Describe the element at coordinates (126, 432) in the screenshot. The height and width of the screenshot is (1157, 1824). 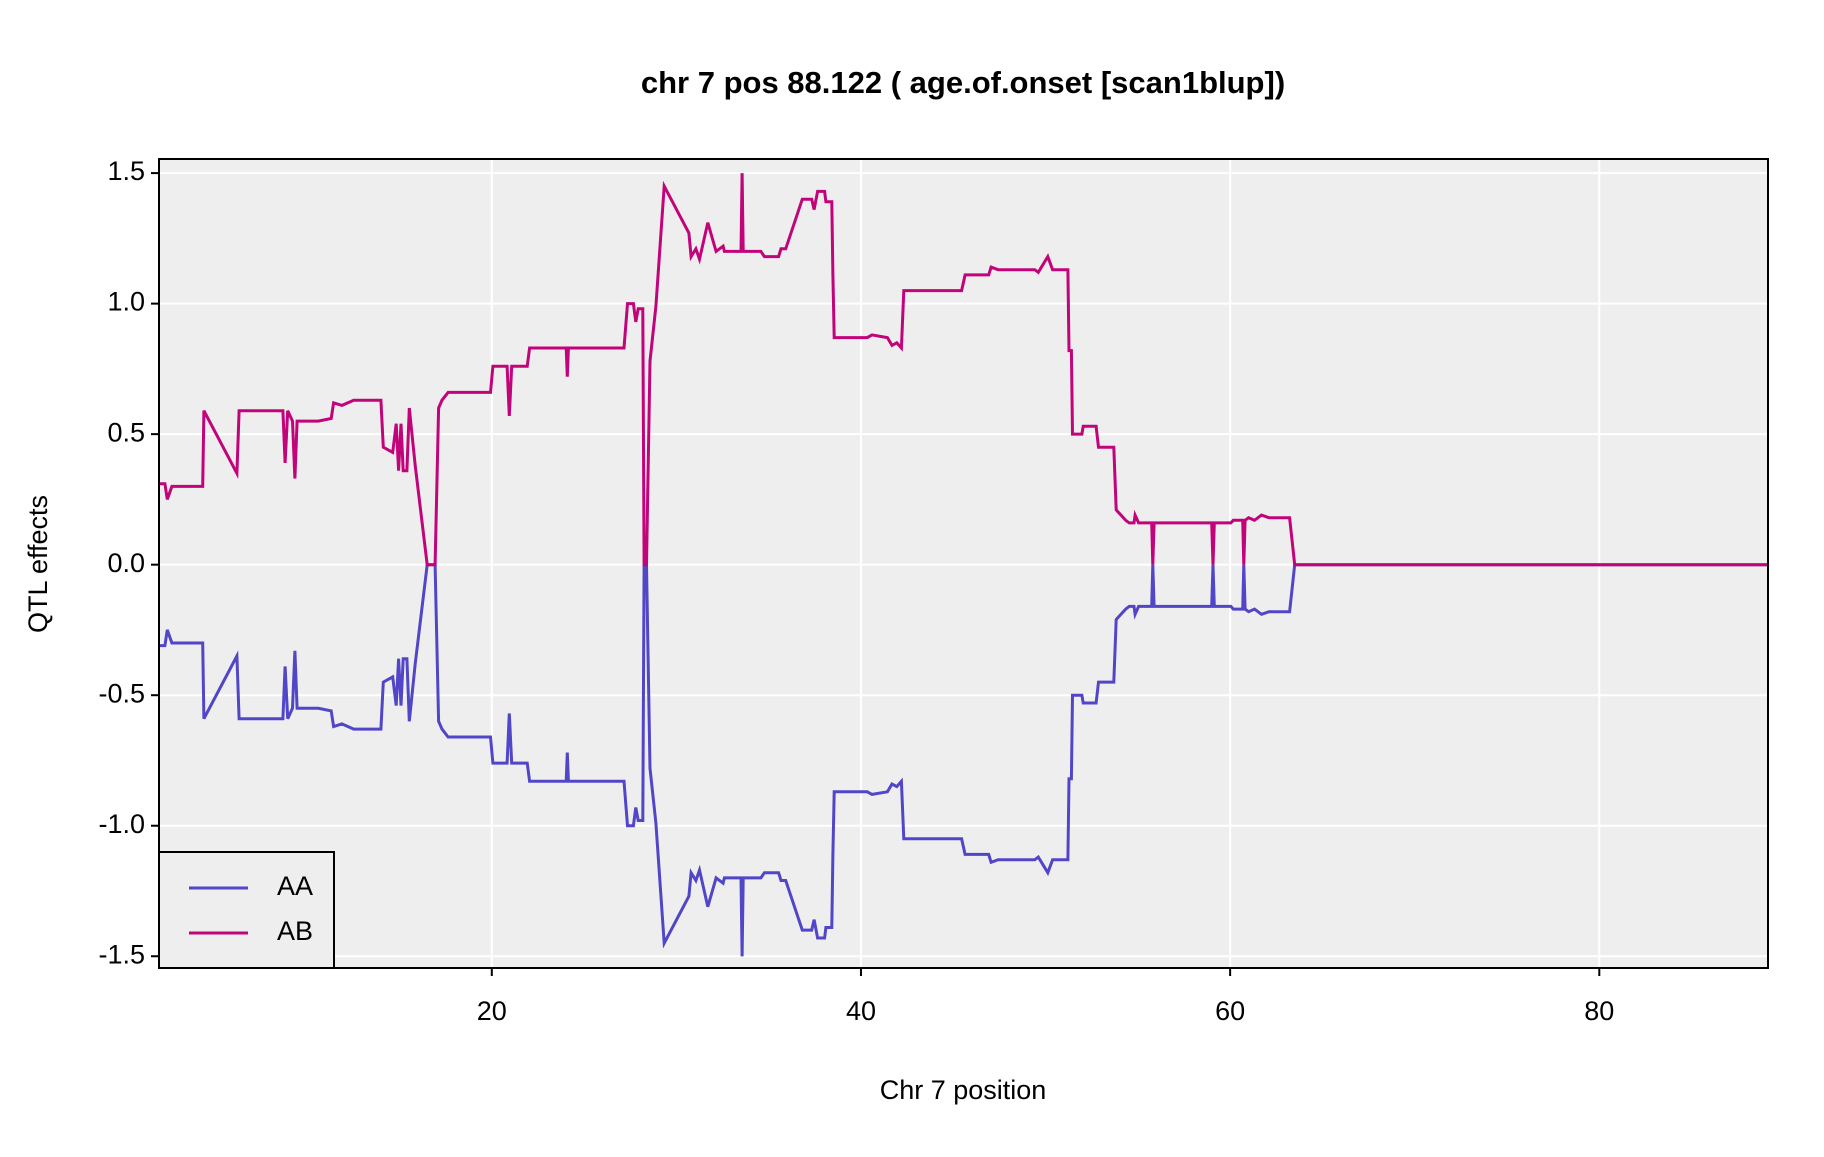
I see `y-tick-label: 0.5` at that location.